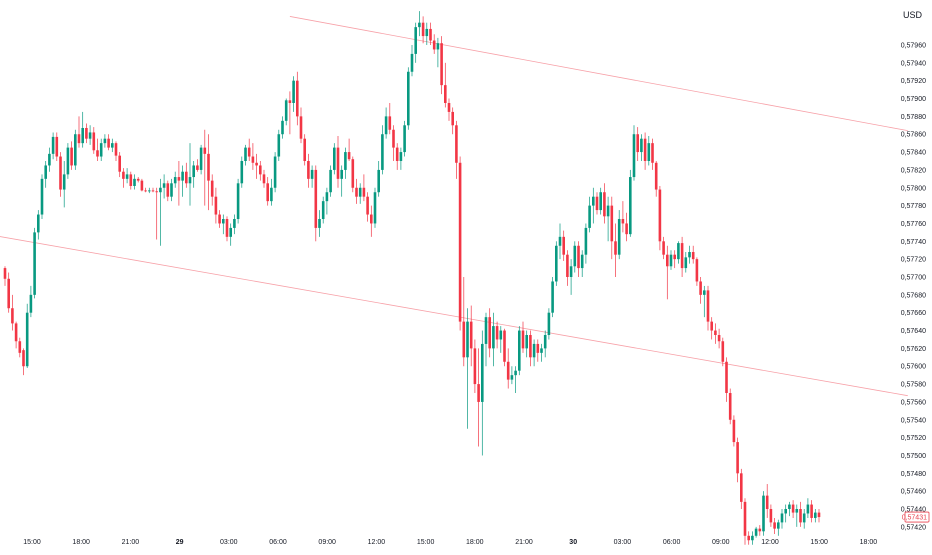  What do you see at coordinates (913, 492) in the screenshot?
I see `y-tick-label: 0,57460` at bounding box center [913, 492].